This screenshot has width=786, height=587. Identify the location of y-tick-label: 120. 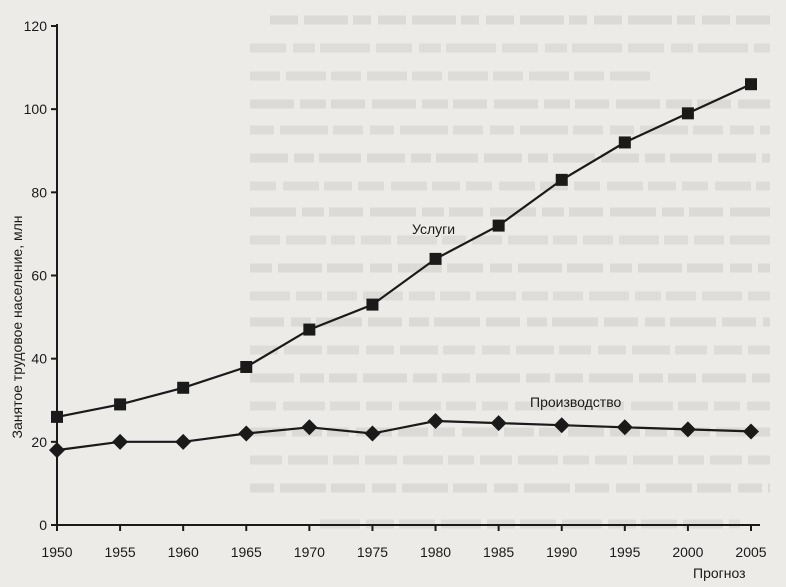
(36, 26).